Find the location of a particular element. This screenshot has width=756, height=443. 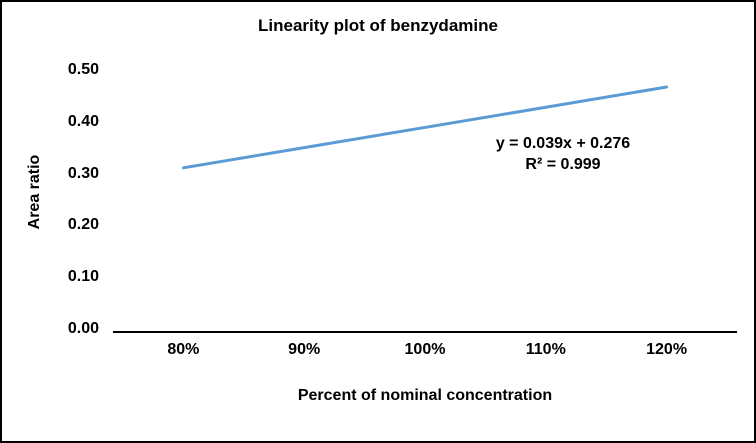

trend-line-svg is located at coordinates (425, 127).